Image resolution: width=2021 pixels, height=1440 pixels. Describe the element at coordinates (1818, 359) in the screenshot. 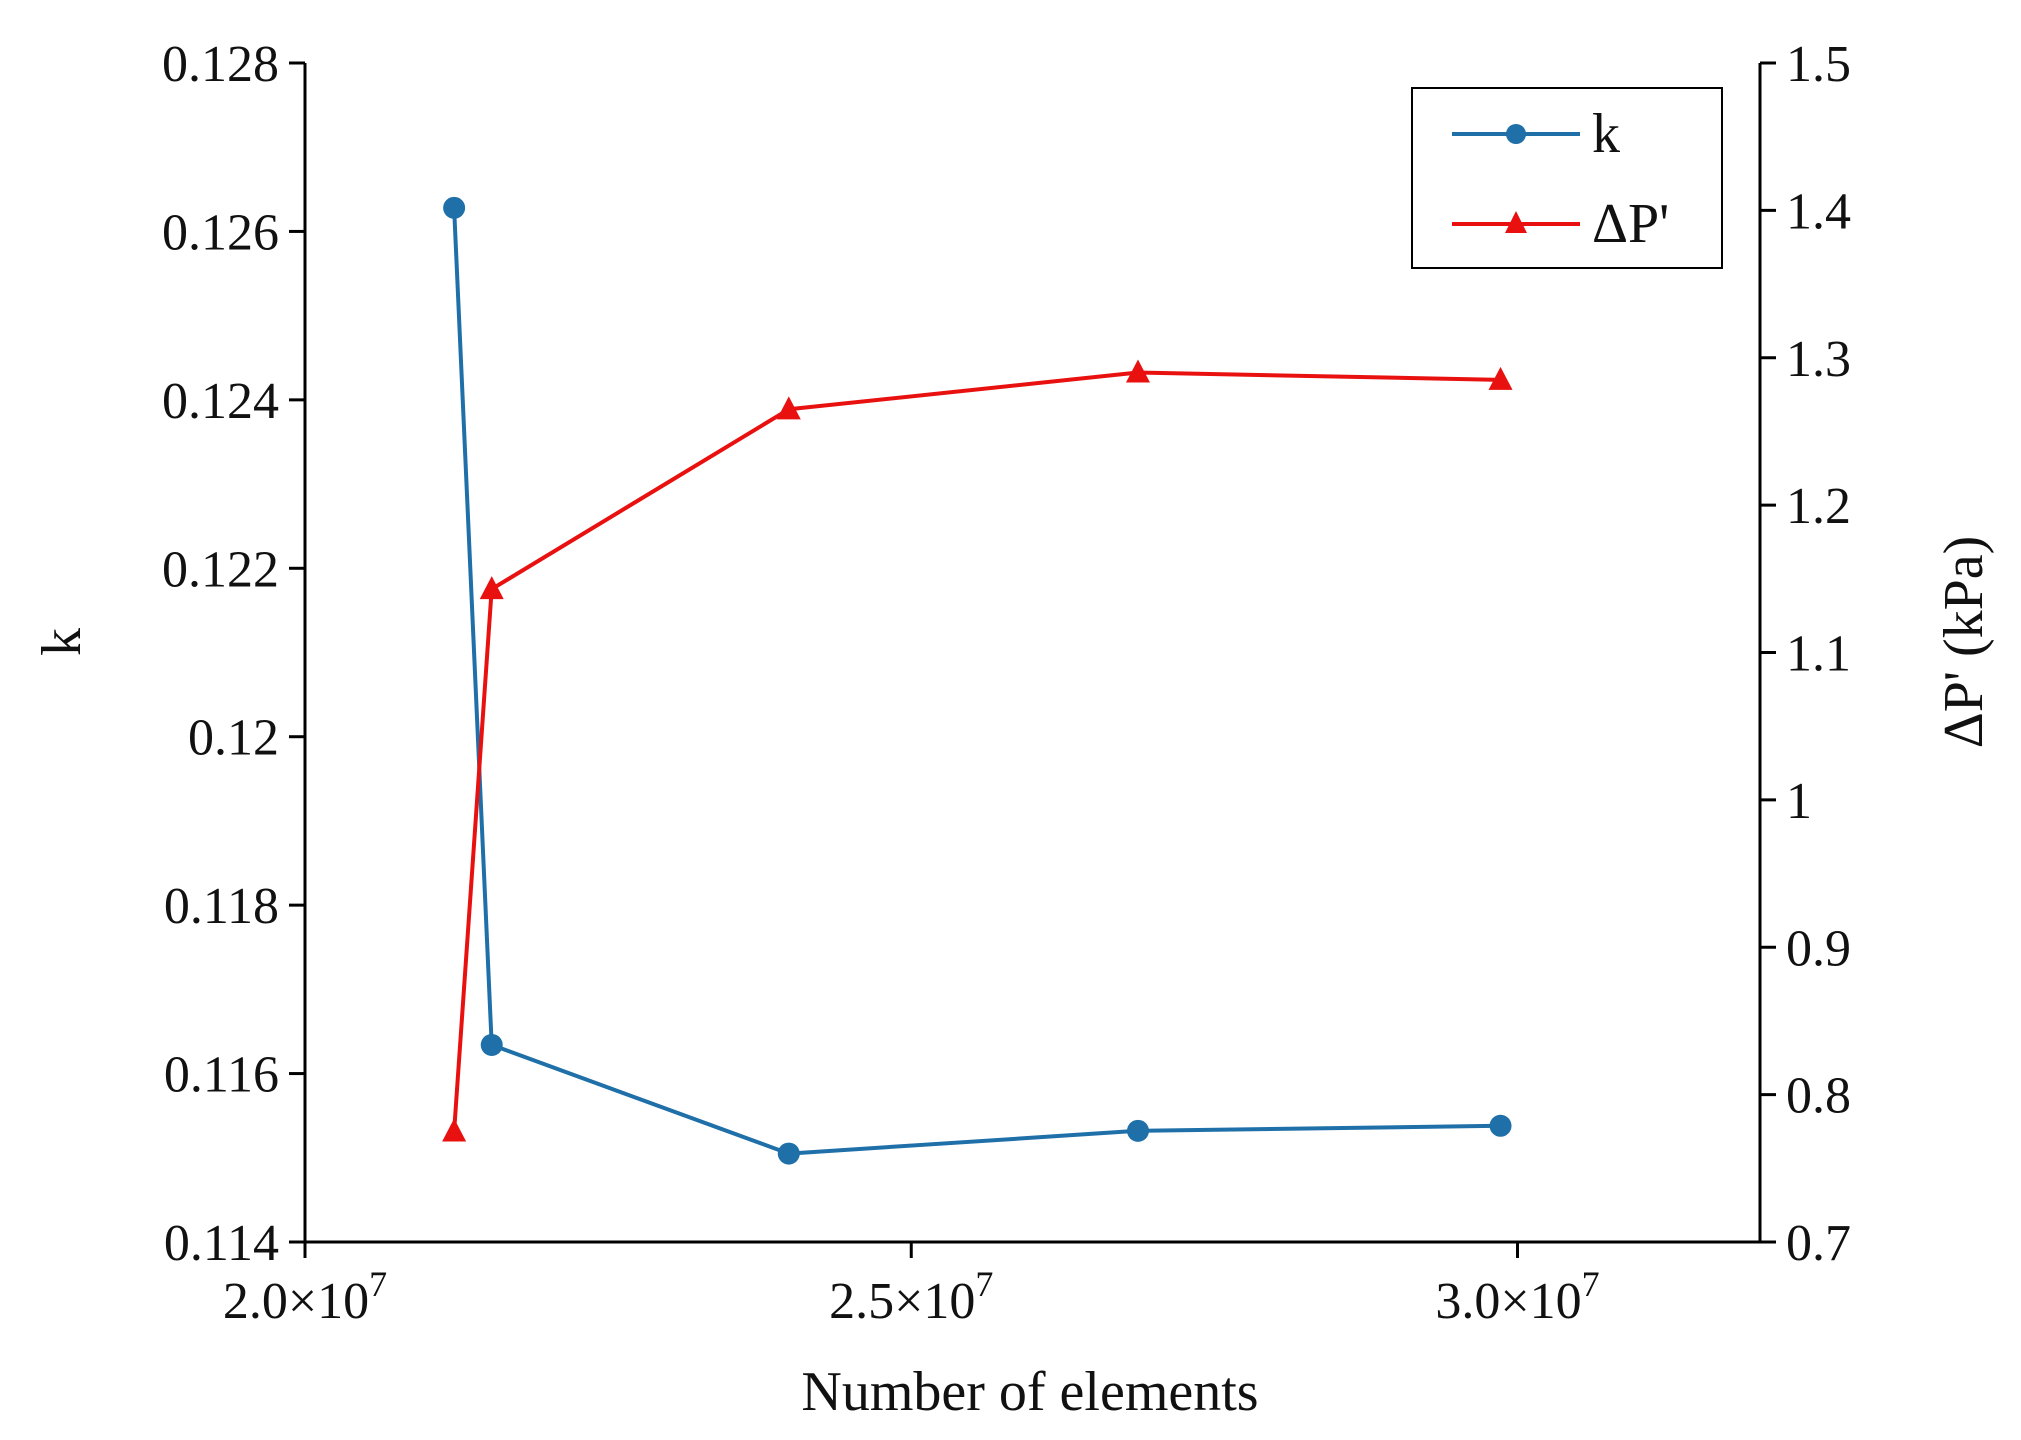

I see `right-tick-label: 1.3` at that location.